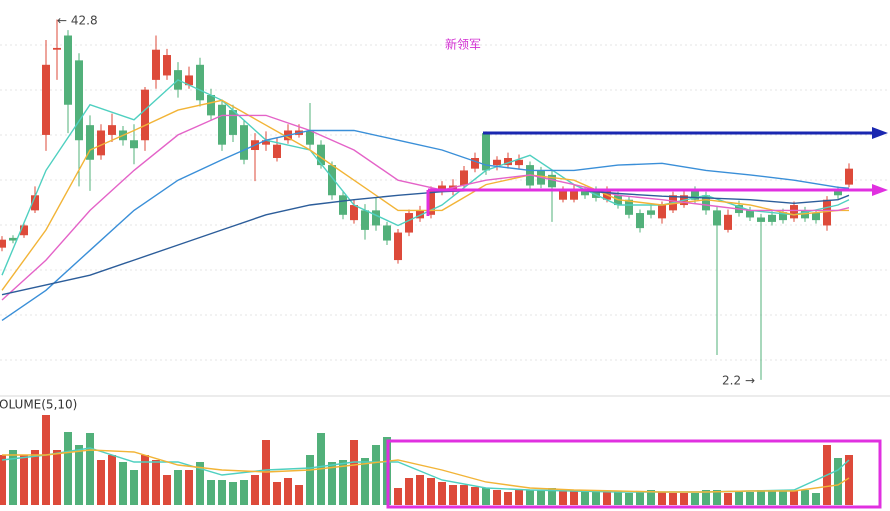 The image size is (890, 511). What do you see at coordinates (463, 44) in the screenshot?
I see `chart-title: 新领军` at bounding box center [463, 44].